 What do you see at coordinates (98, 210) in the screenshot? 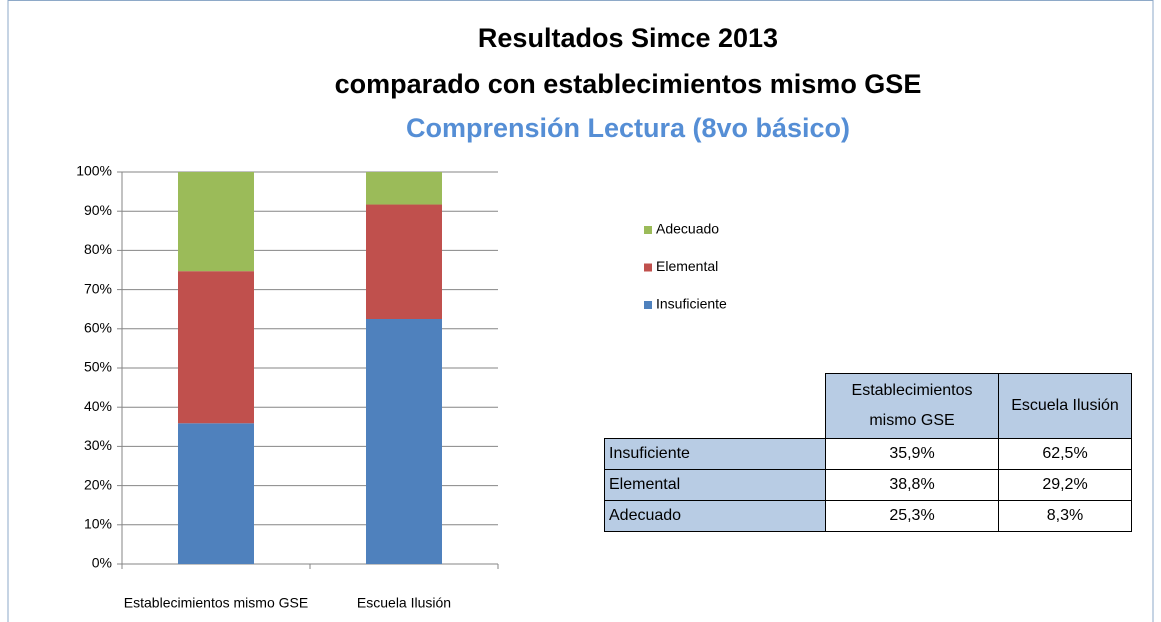
I see `y-tick-label: 90%` at bounding box center [98, 210].